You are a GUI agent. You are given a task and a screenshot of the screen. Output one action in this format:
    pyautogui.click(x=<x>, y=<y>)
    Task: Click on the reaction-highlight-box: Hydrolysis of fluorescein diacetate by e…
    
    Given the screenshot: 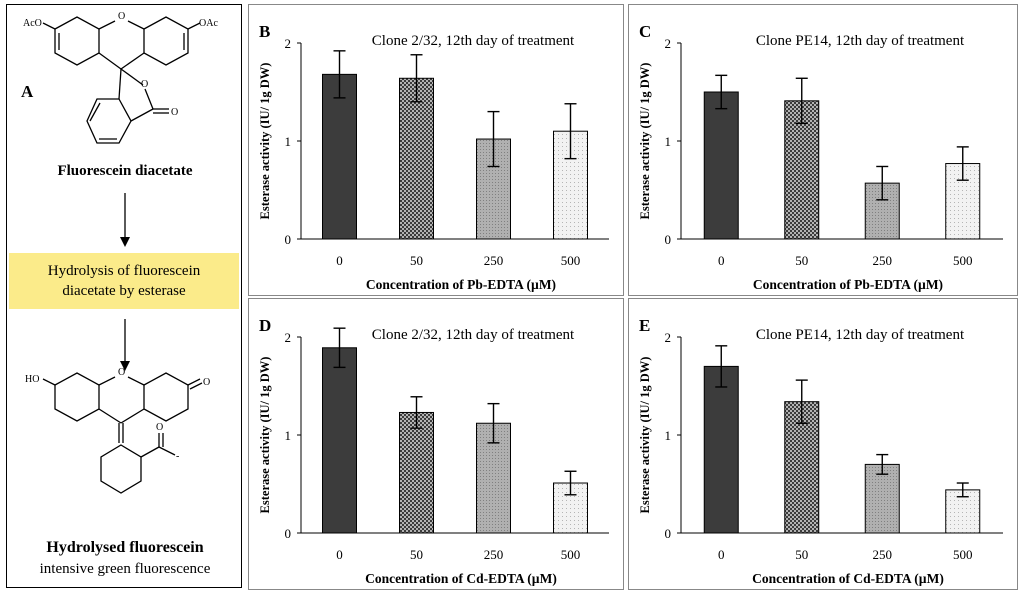 What is the action you would take?
    pyautogui.click(x=124, y=281)
    